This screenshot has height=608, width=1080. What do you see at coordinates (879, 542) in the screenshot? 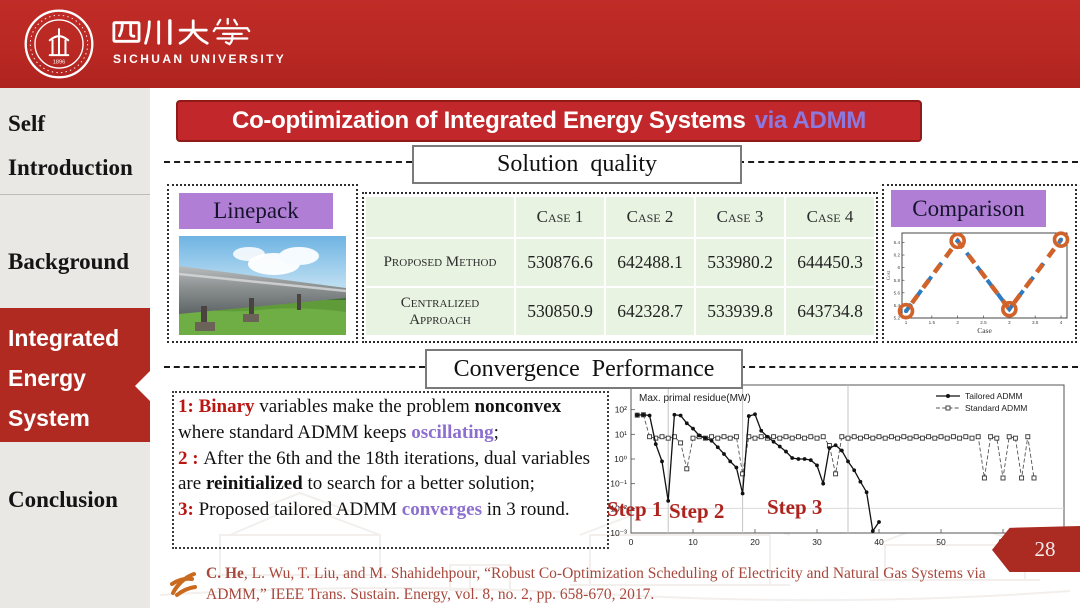
I see `svg-text: 40` at bounding box center [879, 542].